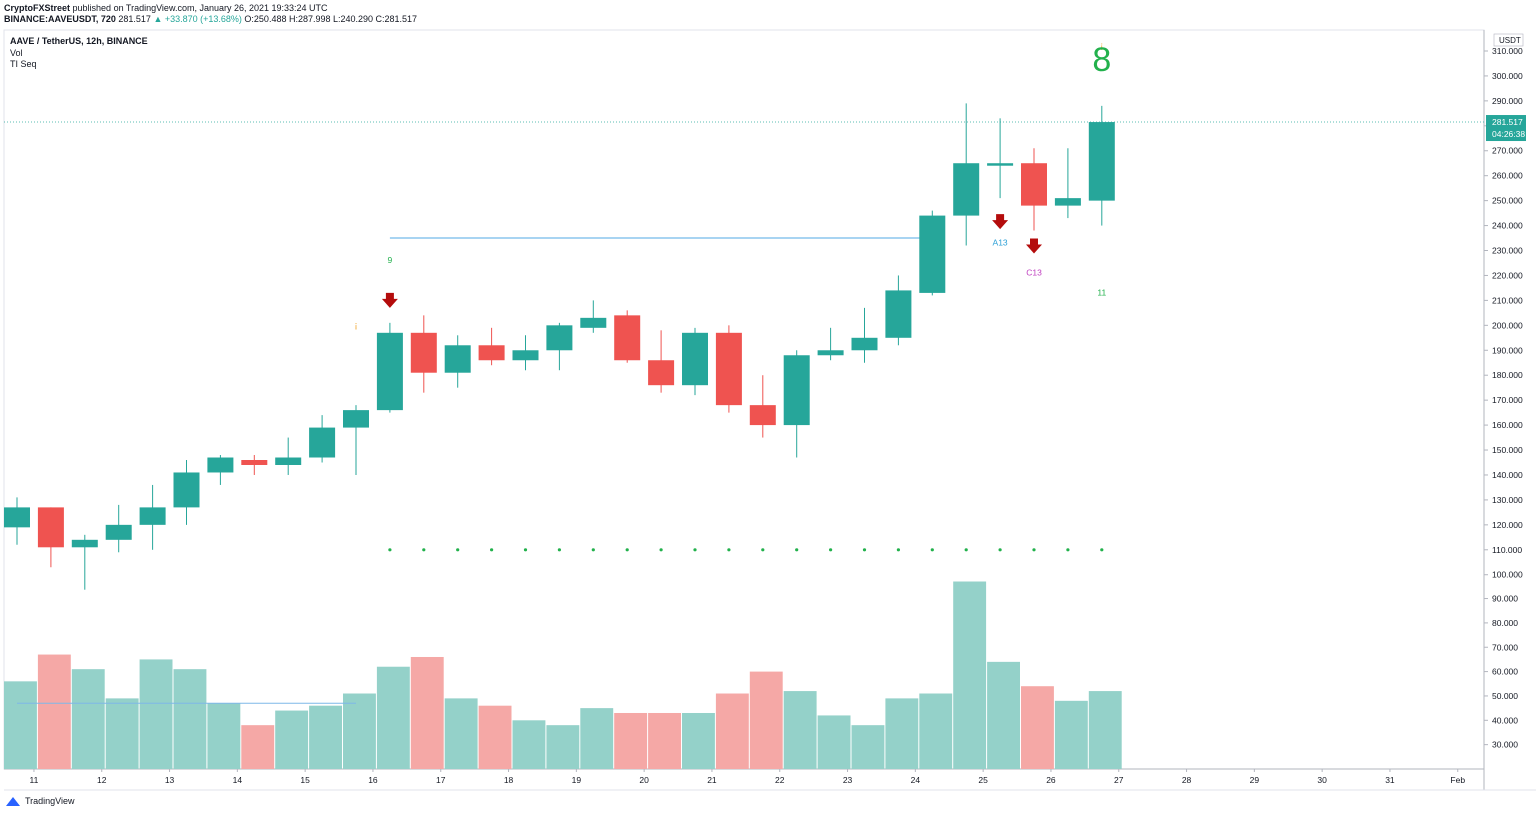 The width and height of the screenshot is (1536, 814). I want to click on chart-legend: AAVE / TetherUS, 12h, BINANCE Vol TI Seq, so click(79, 53).